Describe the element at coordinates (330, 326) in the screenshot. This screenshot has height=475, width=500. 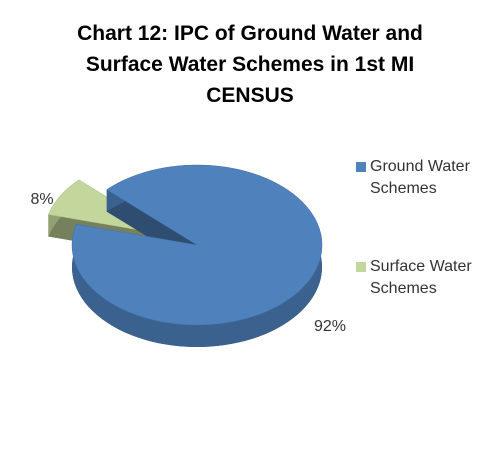
I see `data-label: 92%` at that location.